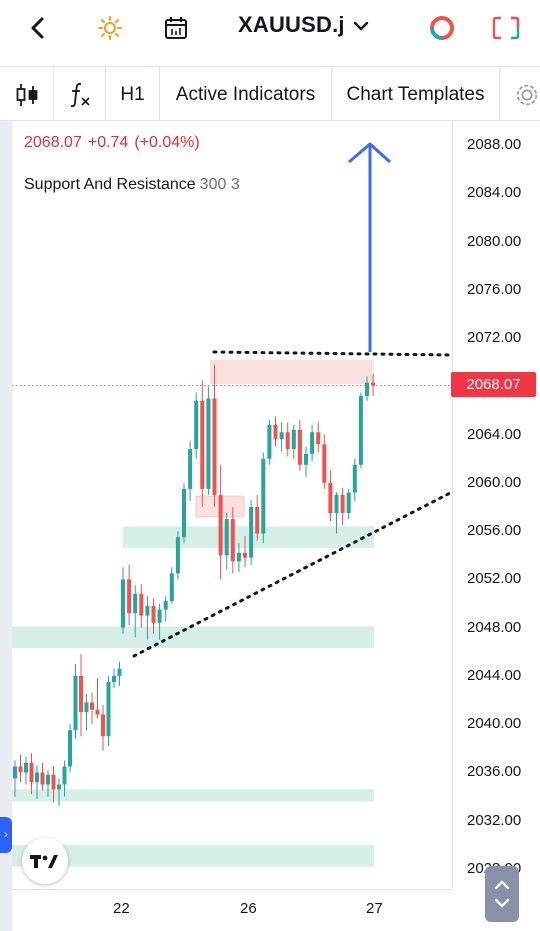  Describe the element at coordinates (494, 144) in the screenshot. I see `price-tick-label: 2088.00` at that location.